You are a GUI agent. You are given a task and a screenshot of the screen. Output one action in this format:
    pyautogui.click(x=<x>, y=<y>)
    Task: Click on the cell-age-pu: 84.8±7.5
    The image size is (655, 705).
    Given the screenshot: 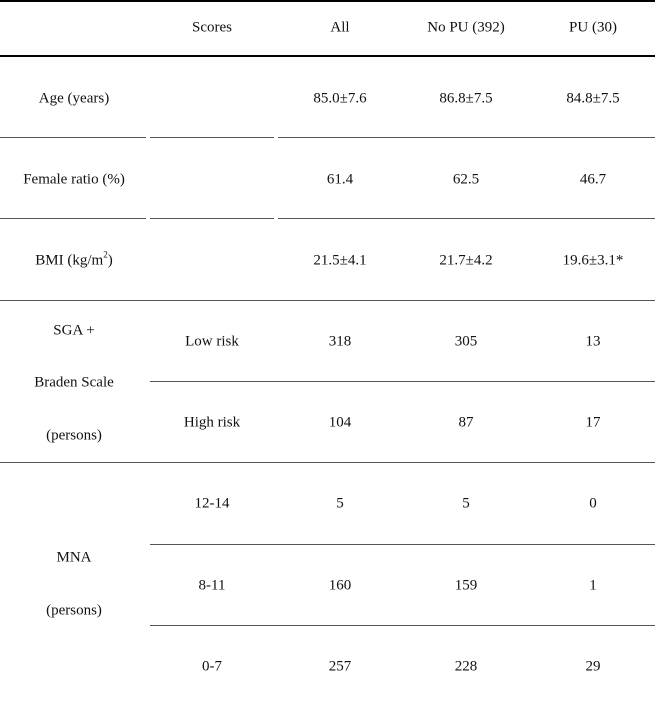 What is the action you would take?
    pyautogui.click(x=592, y=99)
    